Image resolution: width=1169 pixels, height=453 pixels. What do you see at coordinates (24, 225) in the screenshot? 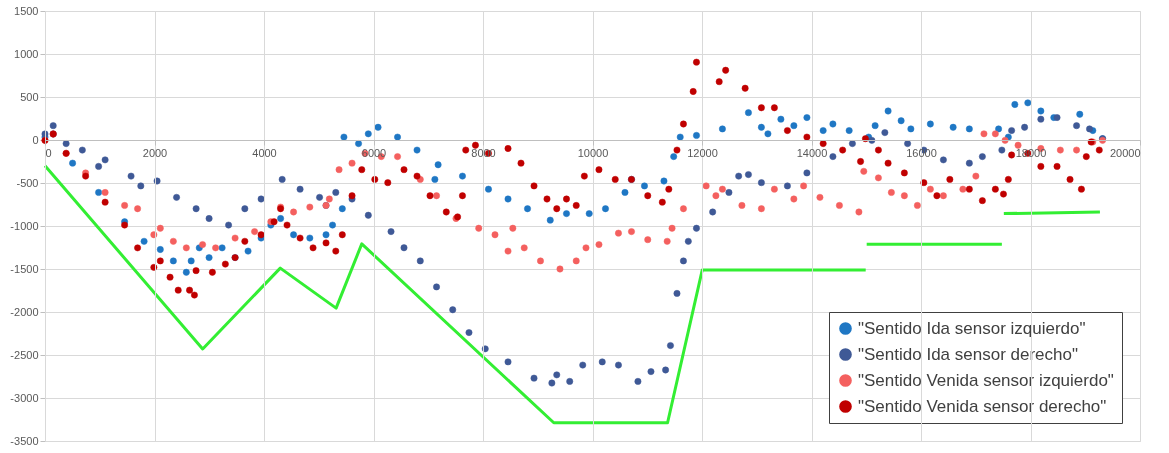
I see `y-tick-label: -1000` at bounding box center [24, 225].